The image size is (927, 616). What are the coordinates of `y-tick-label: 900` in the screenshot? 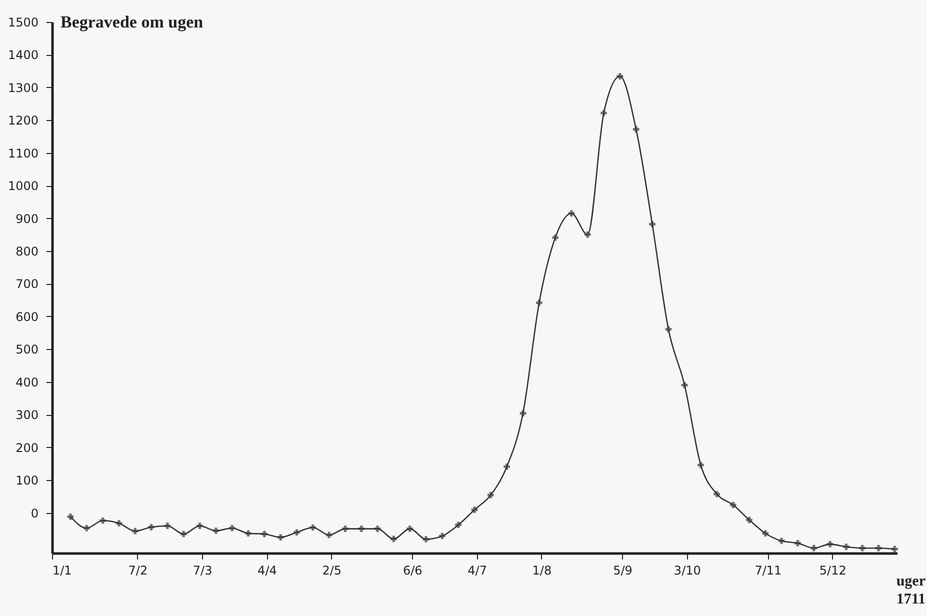 It's located at (27, 219).